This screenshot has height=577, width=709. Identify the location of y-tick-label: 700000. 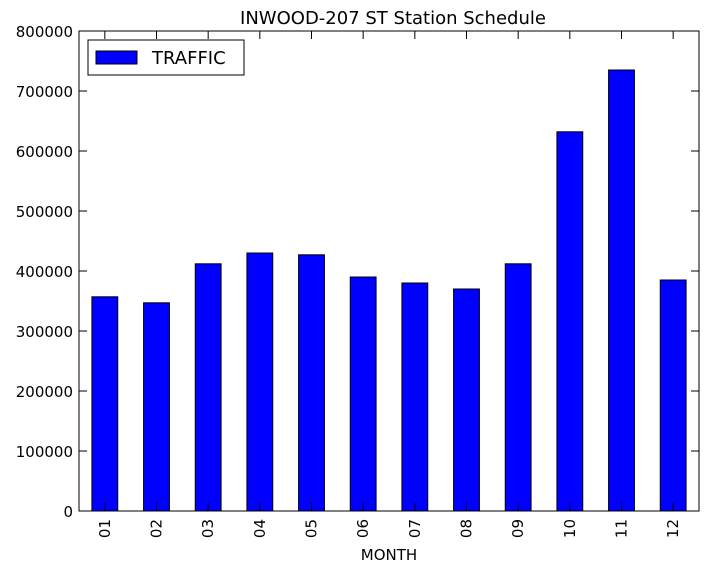
(44, 92).